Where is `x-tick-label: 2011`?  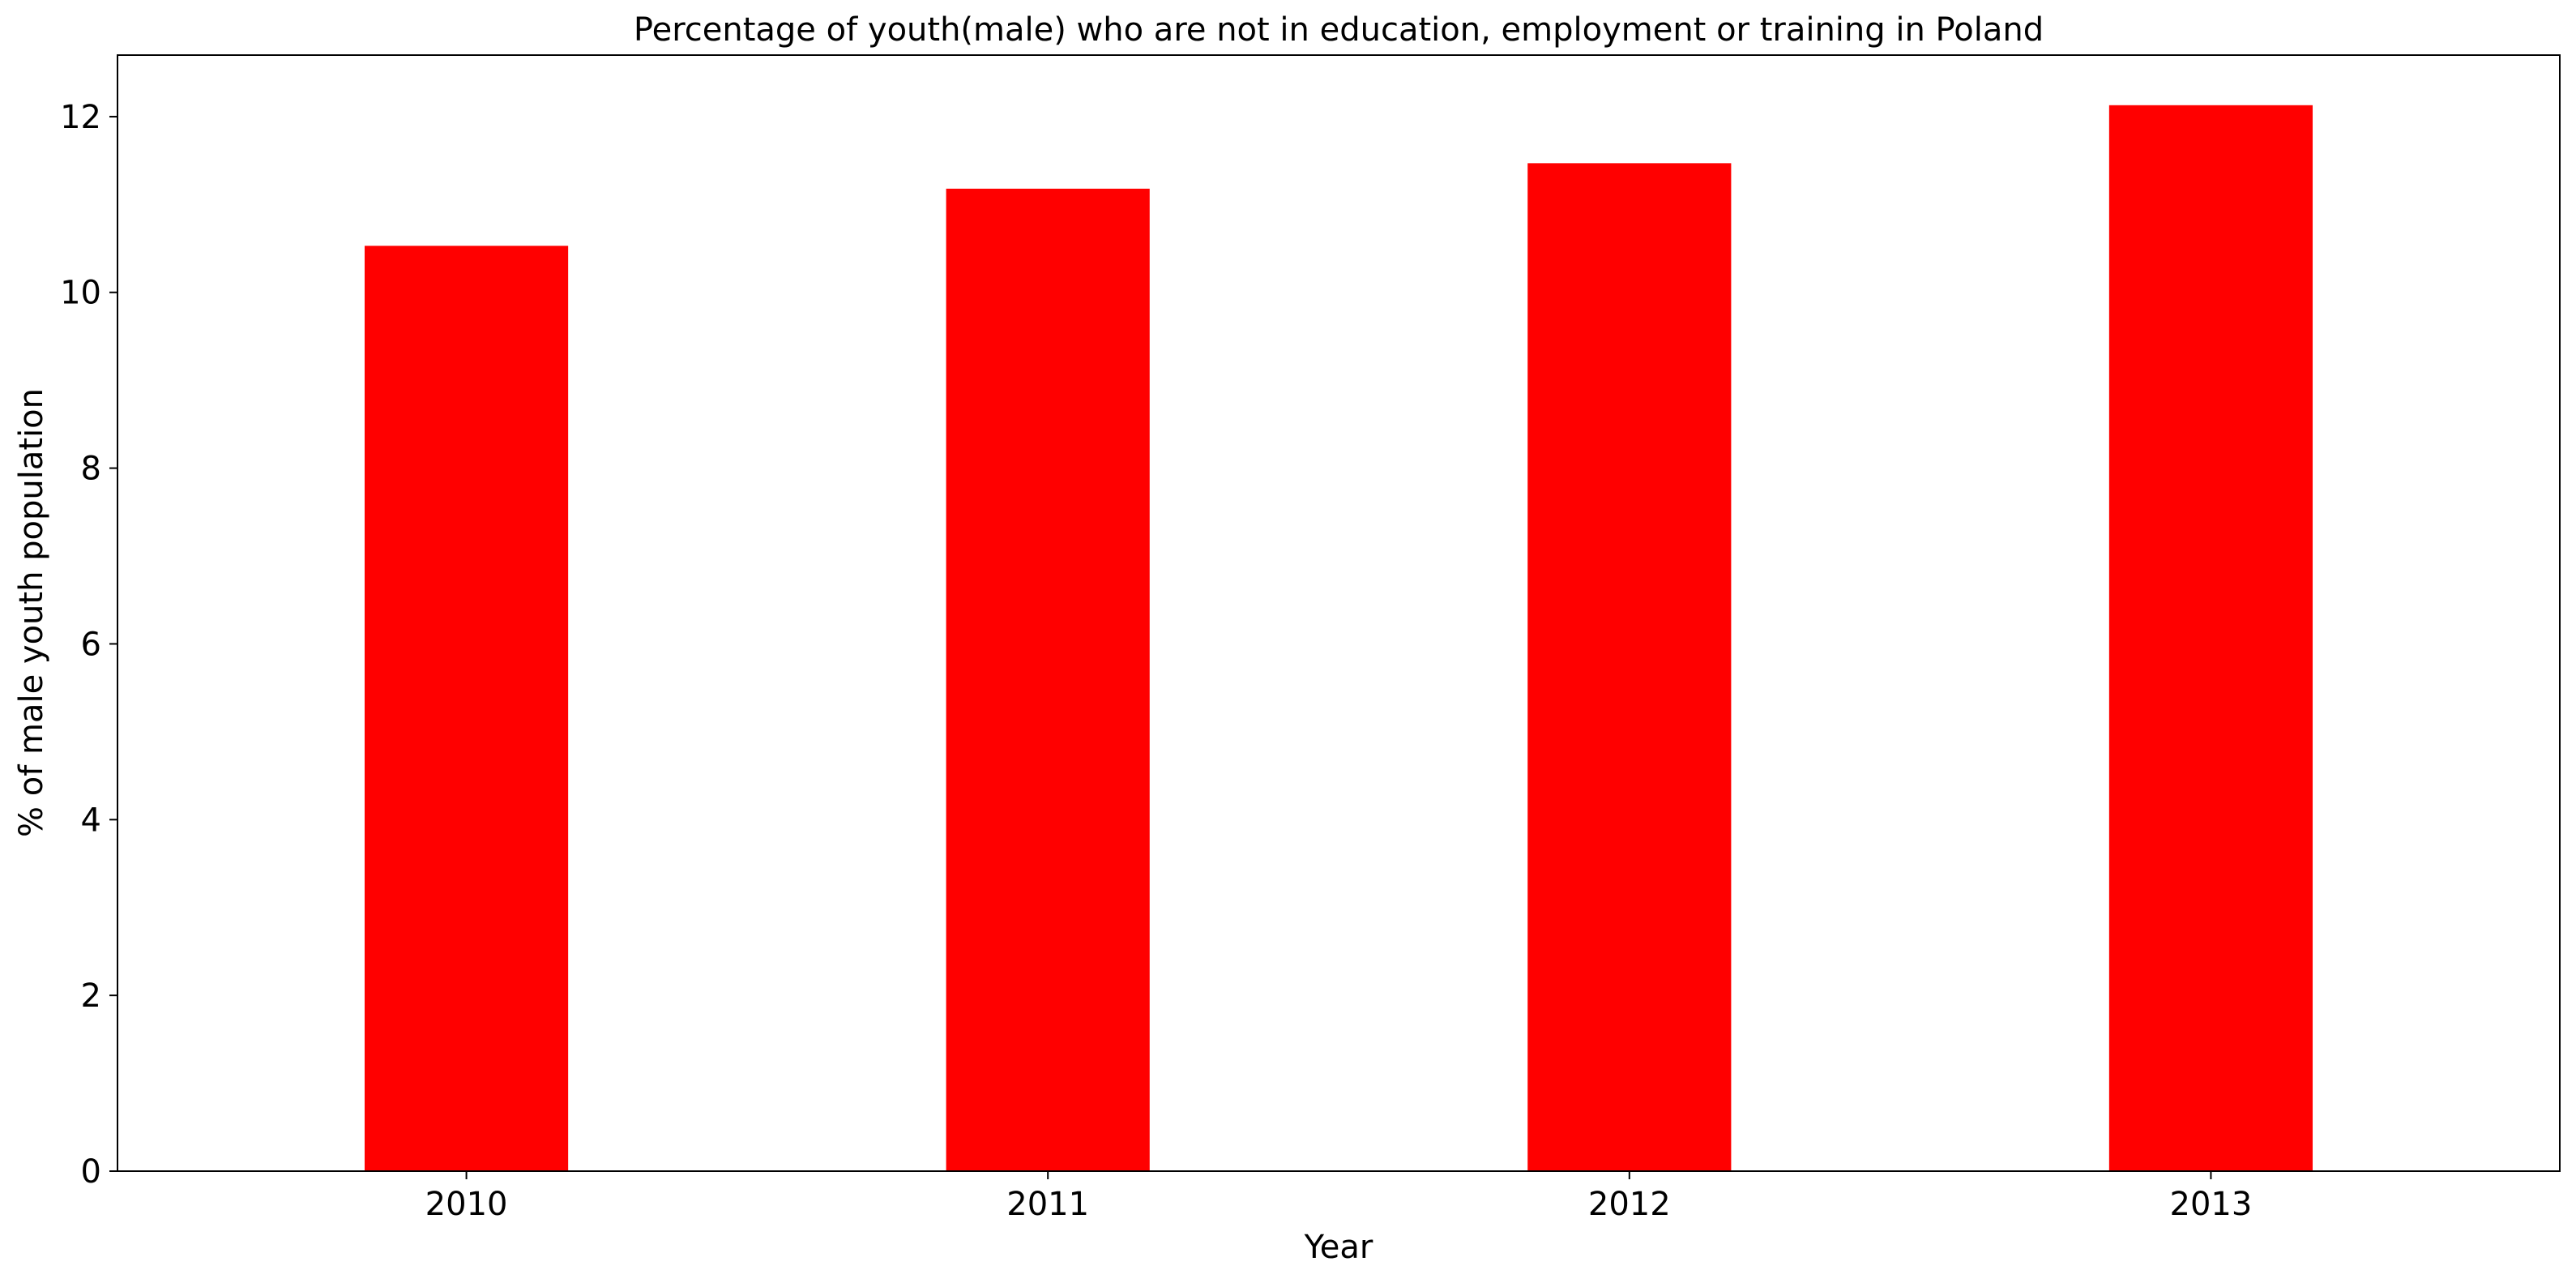
x-tick-label: 2011 is located at coordinates (1047, 1204).